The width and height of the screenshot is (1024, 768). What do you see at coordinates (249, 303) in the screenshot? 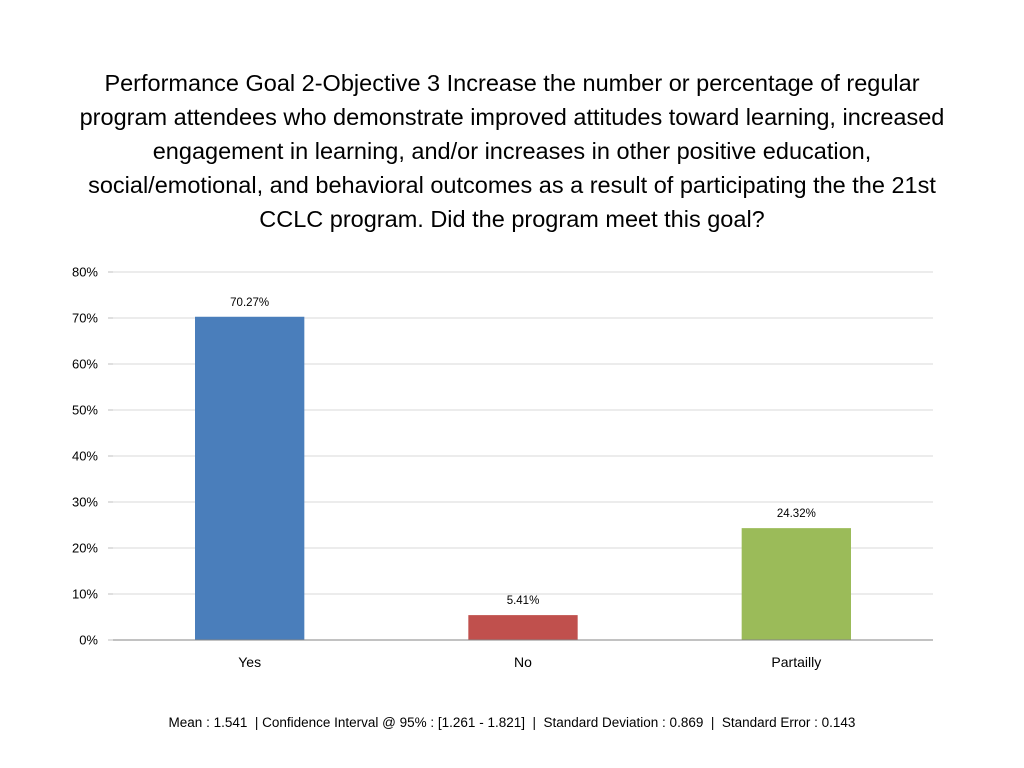
I see `data-label-yes: 70.27%` at bounding box center [249, 303].